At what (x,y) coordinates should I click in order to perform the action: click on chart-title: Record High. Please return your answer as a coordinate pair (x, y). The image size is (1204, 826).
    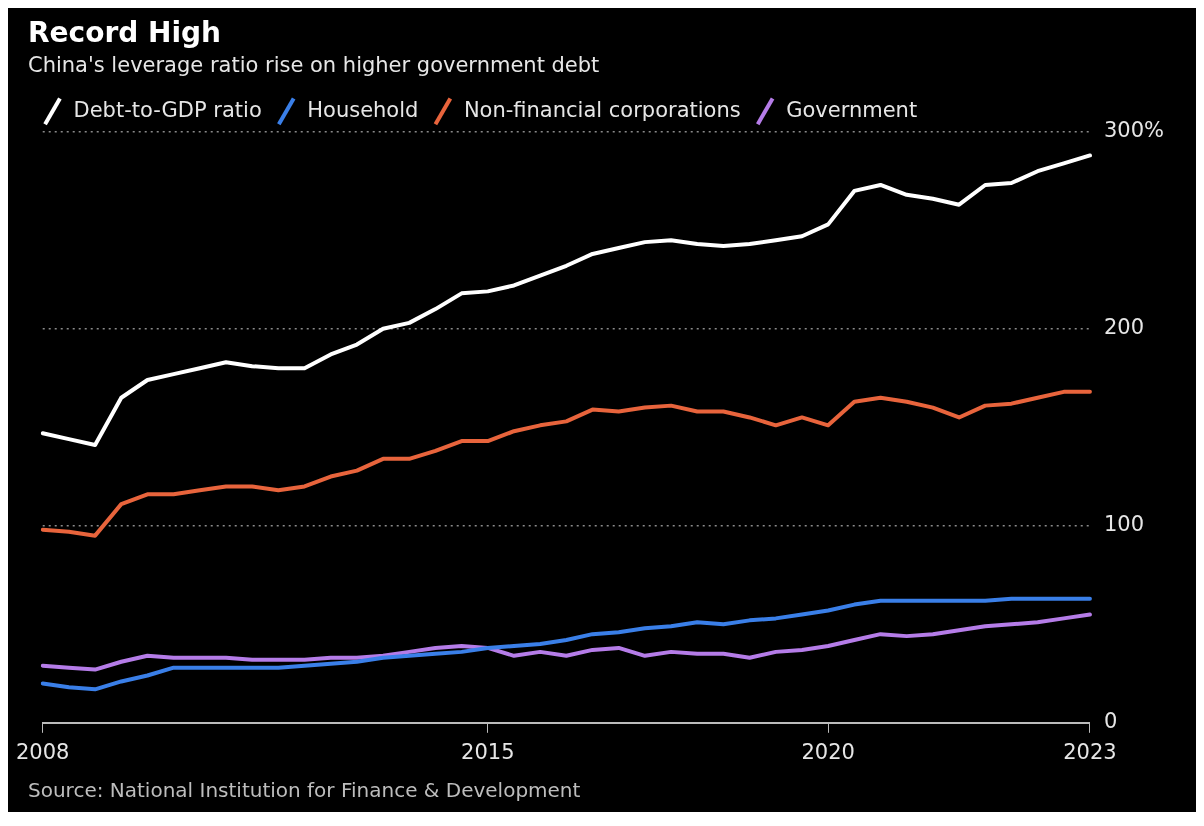
    Looking at the image, I should click on (124, 33).